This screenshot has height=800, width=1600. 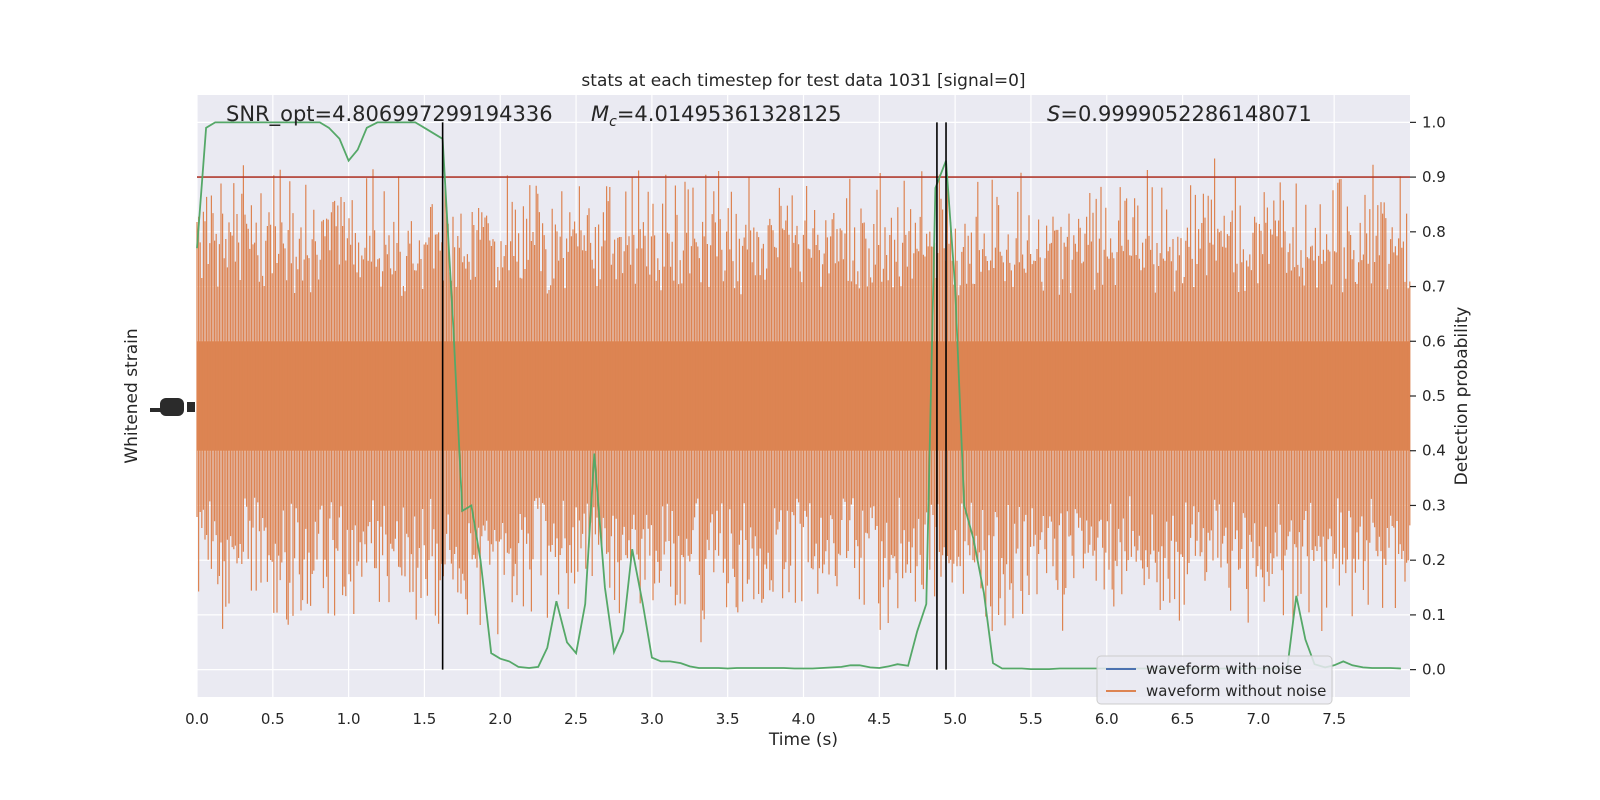 I want to click on x-tick-label: 1.0, so click(x=349, y=719).